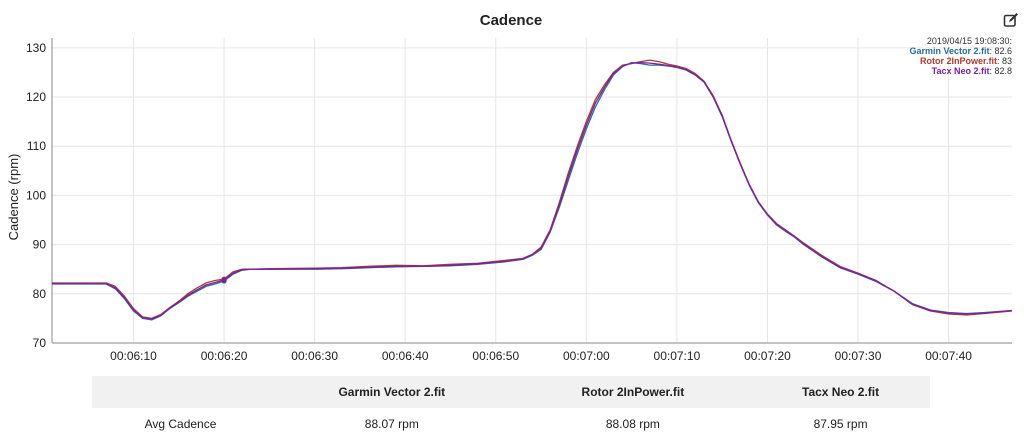 Image resolution: width=1024 pixels, height=444 pixels. Describe the element at coordinates (391, 424) in the screenshot. I see `cell-garmin-avg-cadence: 88.07 rpm` at that location.